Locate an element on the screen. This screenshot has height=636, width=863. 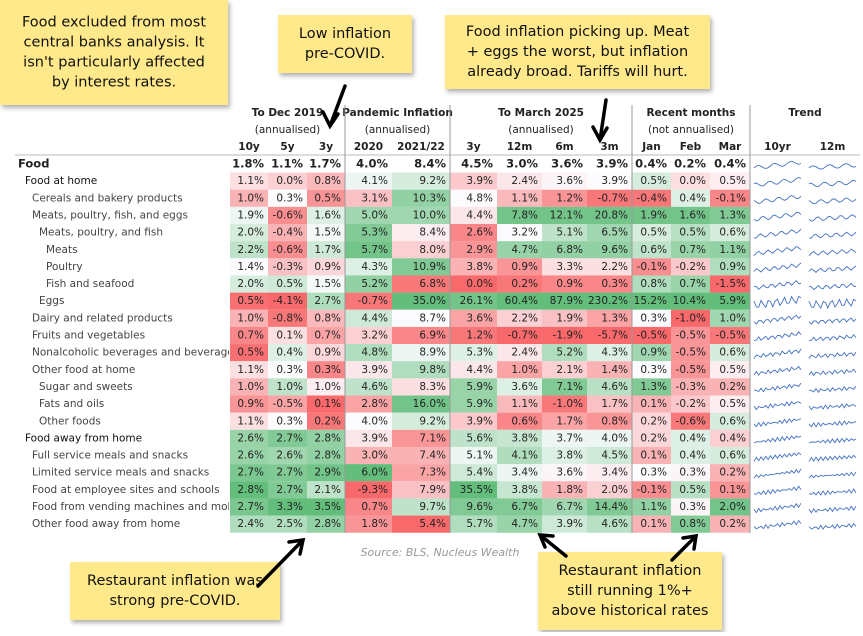
cell-value: 20.8% is located at coordinates (611, 215).